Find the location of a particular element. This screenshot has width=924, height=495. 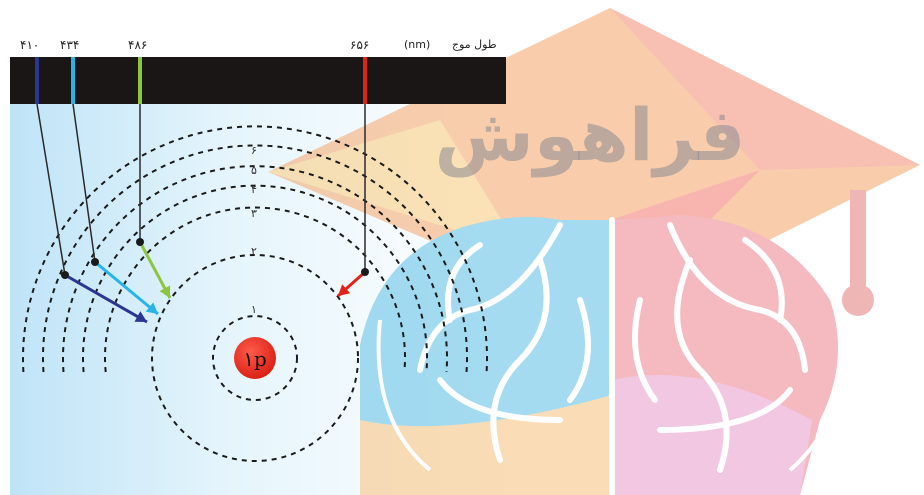

spectrum-lines is located at coordinates (201, 80).